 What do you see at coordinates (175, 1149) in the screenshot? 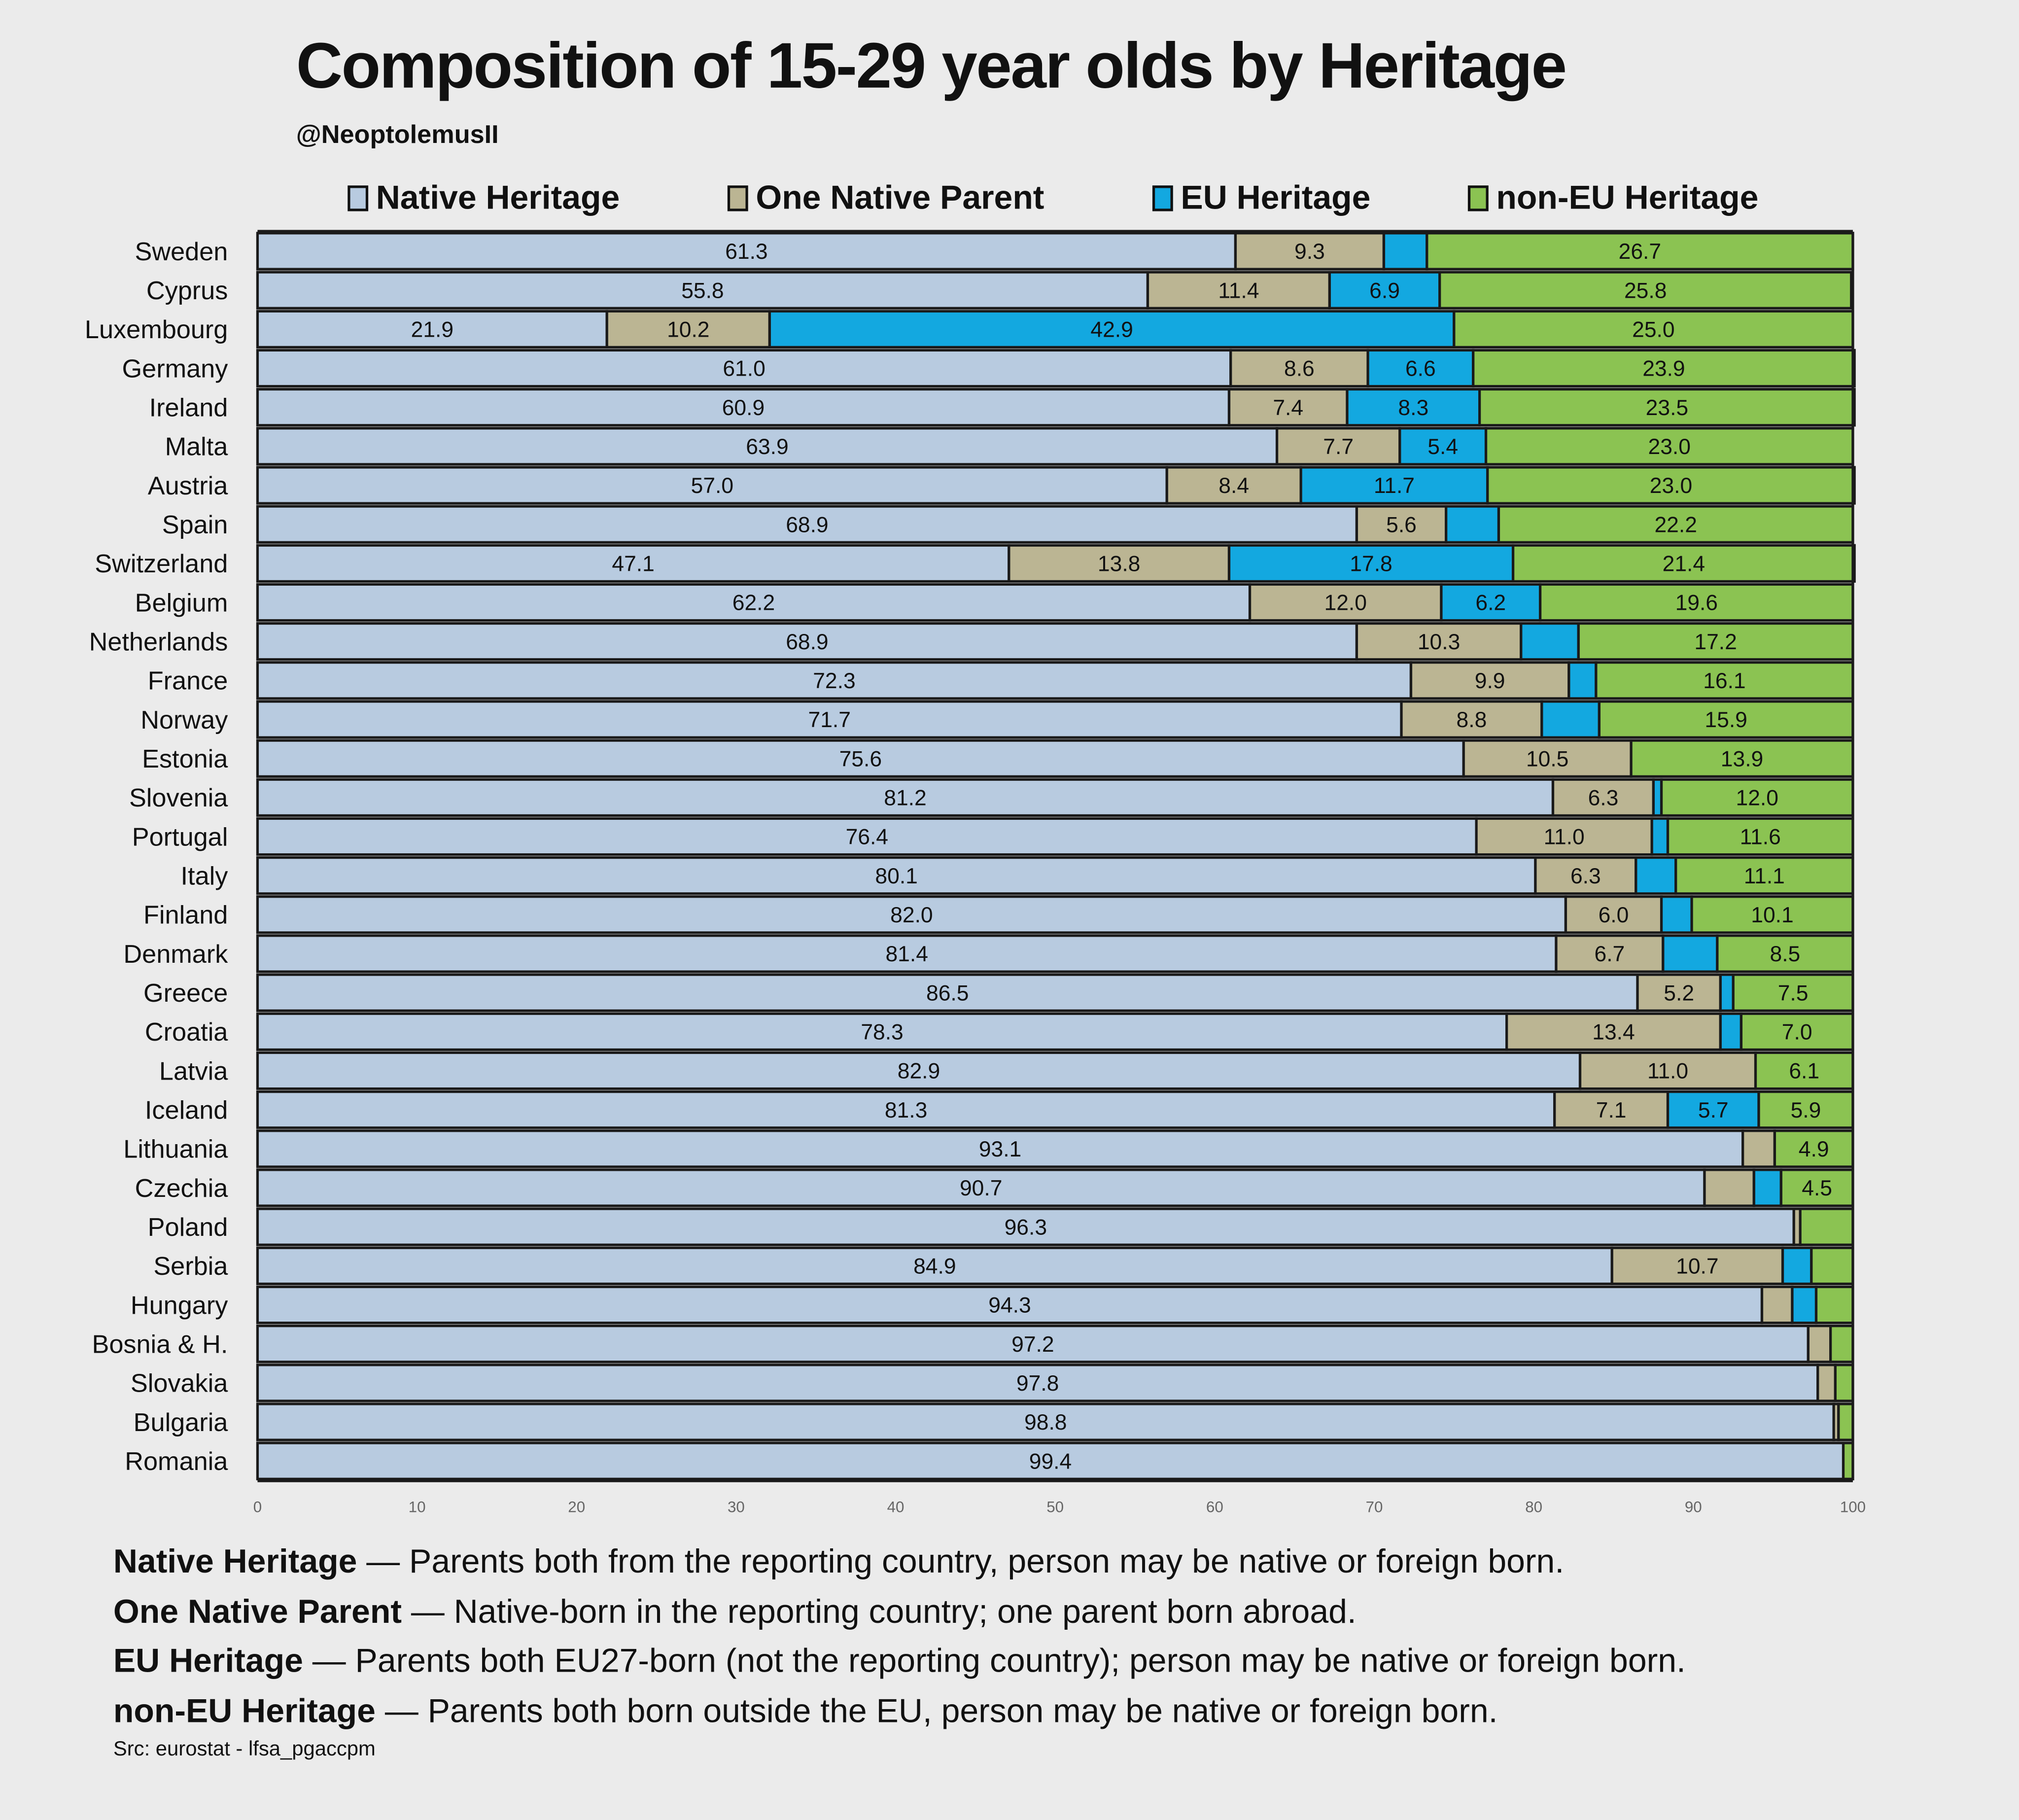
I see `category-label: Lithuania` at bounding box center [175, 1149].